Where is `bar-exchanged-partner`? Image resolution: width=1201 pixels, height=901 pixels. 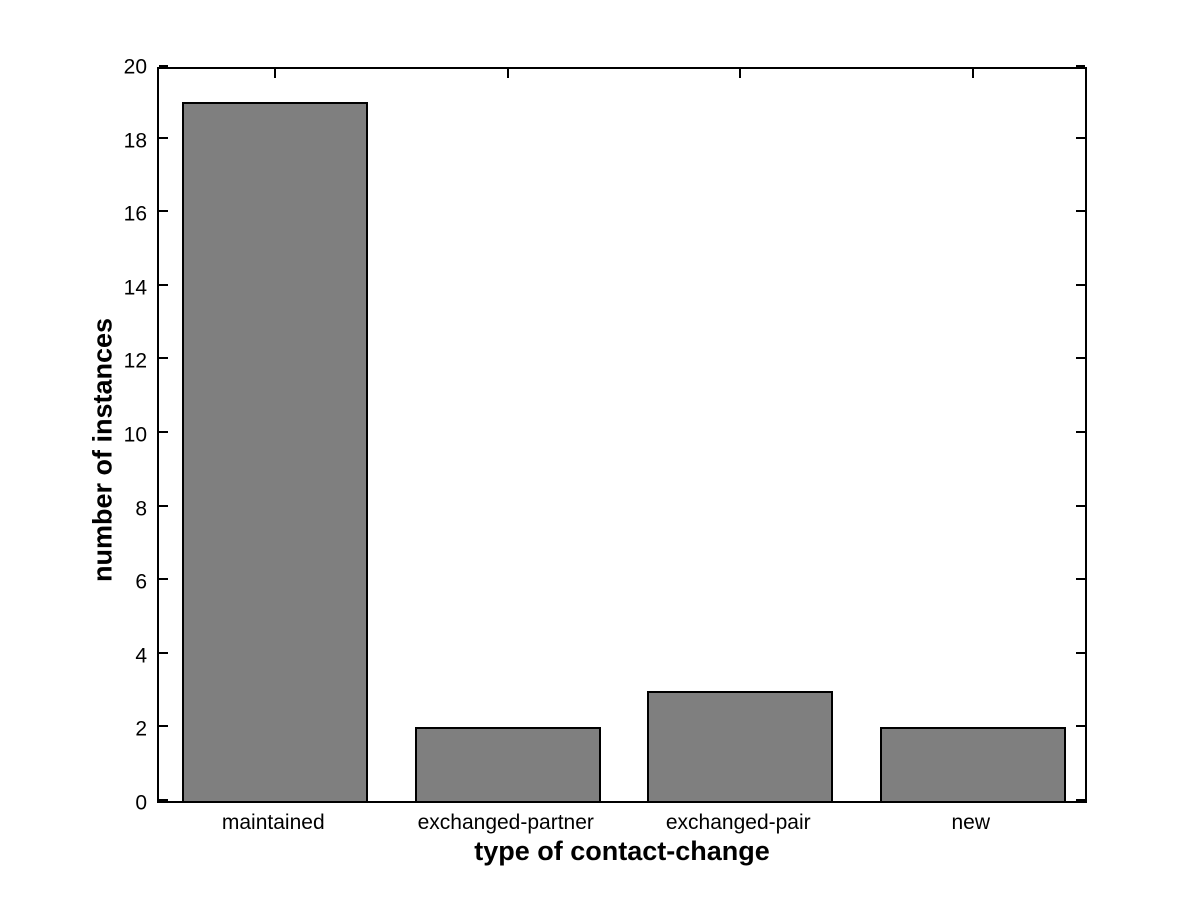
bar-exchanged-partner is located at coordinates (507, 764).